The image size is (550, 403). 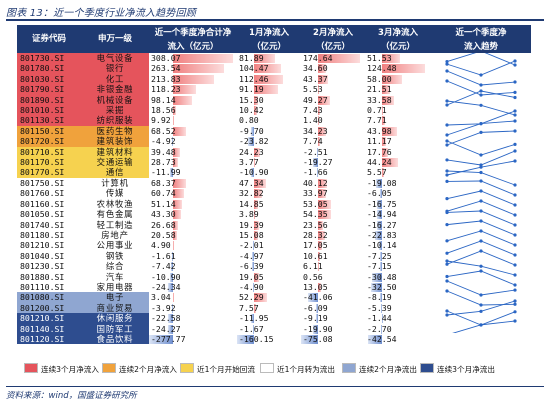 I want to click on cell-q: 118.23, so click(x=193, y=89).